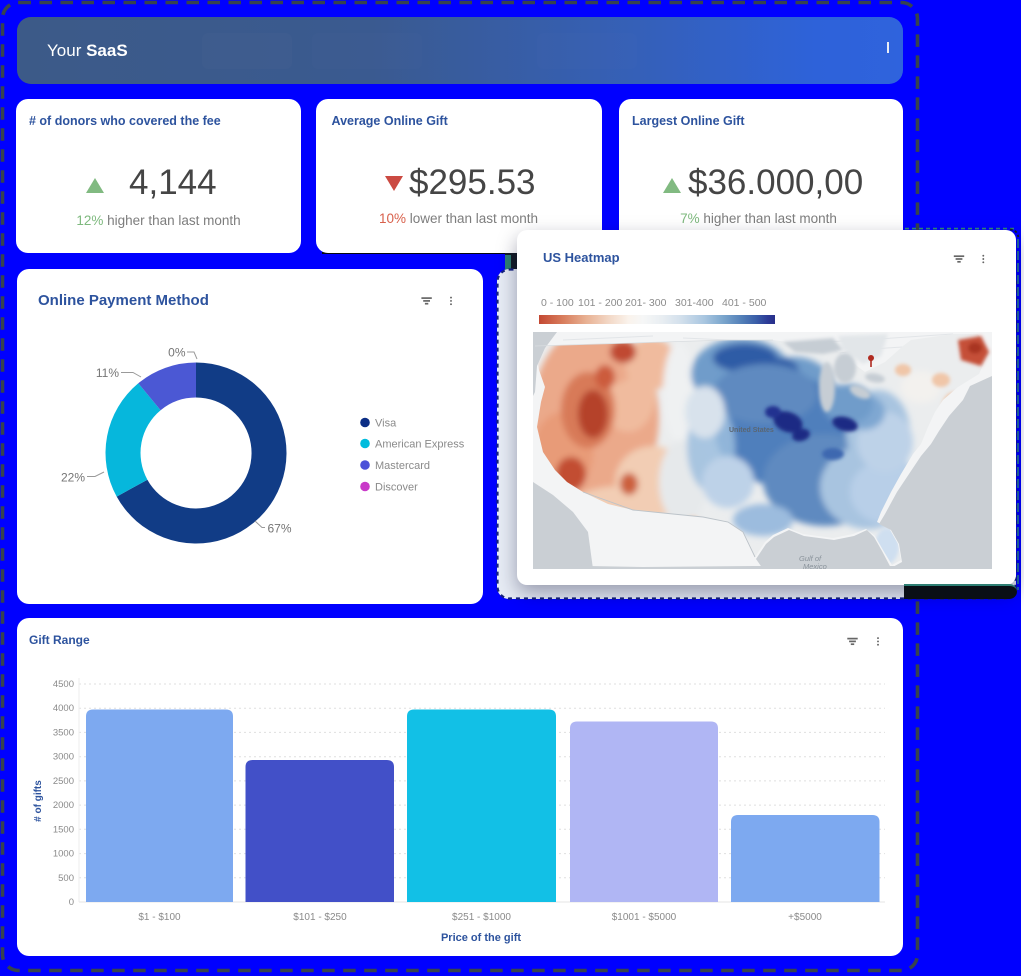 The width and height of the screenshot is (1024, 976). What do you see at coordinates (815, 565) in the screenshot?
I see `svg-text: Mexico` at bounding box center [815, 565].